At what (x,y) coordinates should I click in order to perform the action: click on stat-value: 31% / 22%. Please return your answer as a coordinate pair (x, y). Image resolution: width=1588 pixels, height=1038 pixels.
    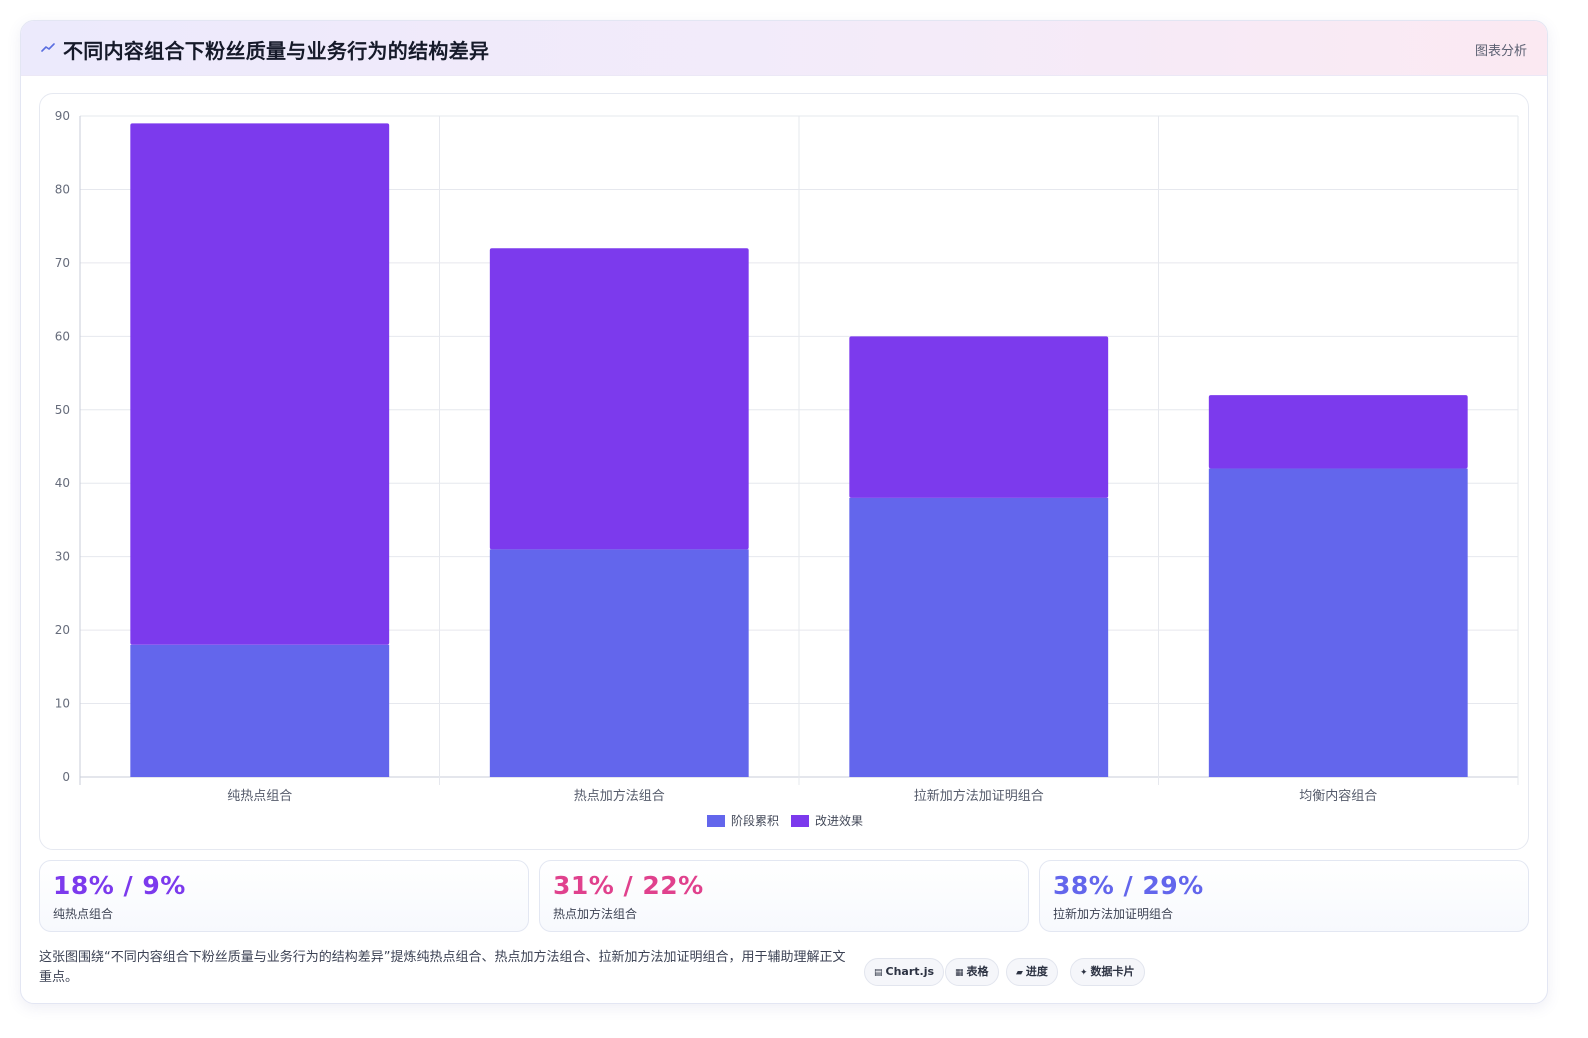
    Looking at the image, I should click on (628, 885).